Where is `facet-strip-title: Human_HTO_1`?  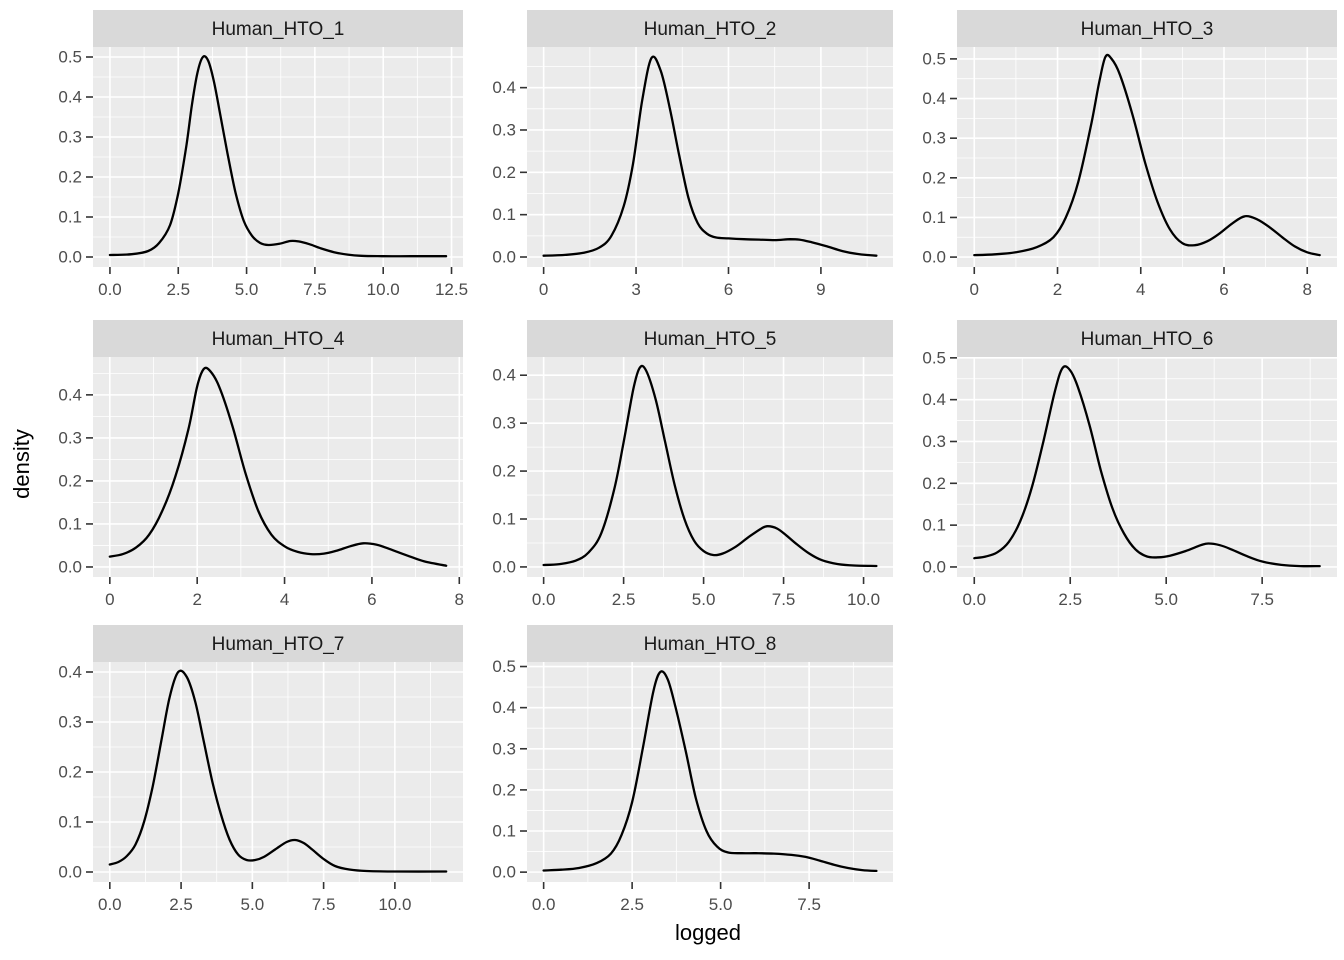
facet-strip-title: Human_HTO_1 is located at coordinates (278, 29).